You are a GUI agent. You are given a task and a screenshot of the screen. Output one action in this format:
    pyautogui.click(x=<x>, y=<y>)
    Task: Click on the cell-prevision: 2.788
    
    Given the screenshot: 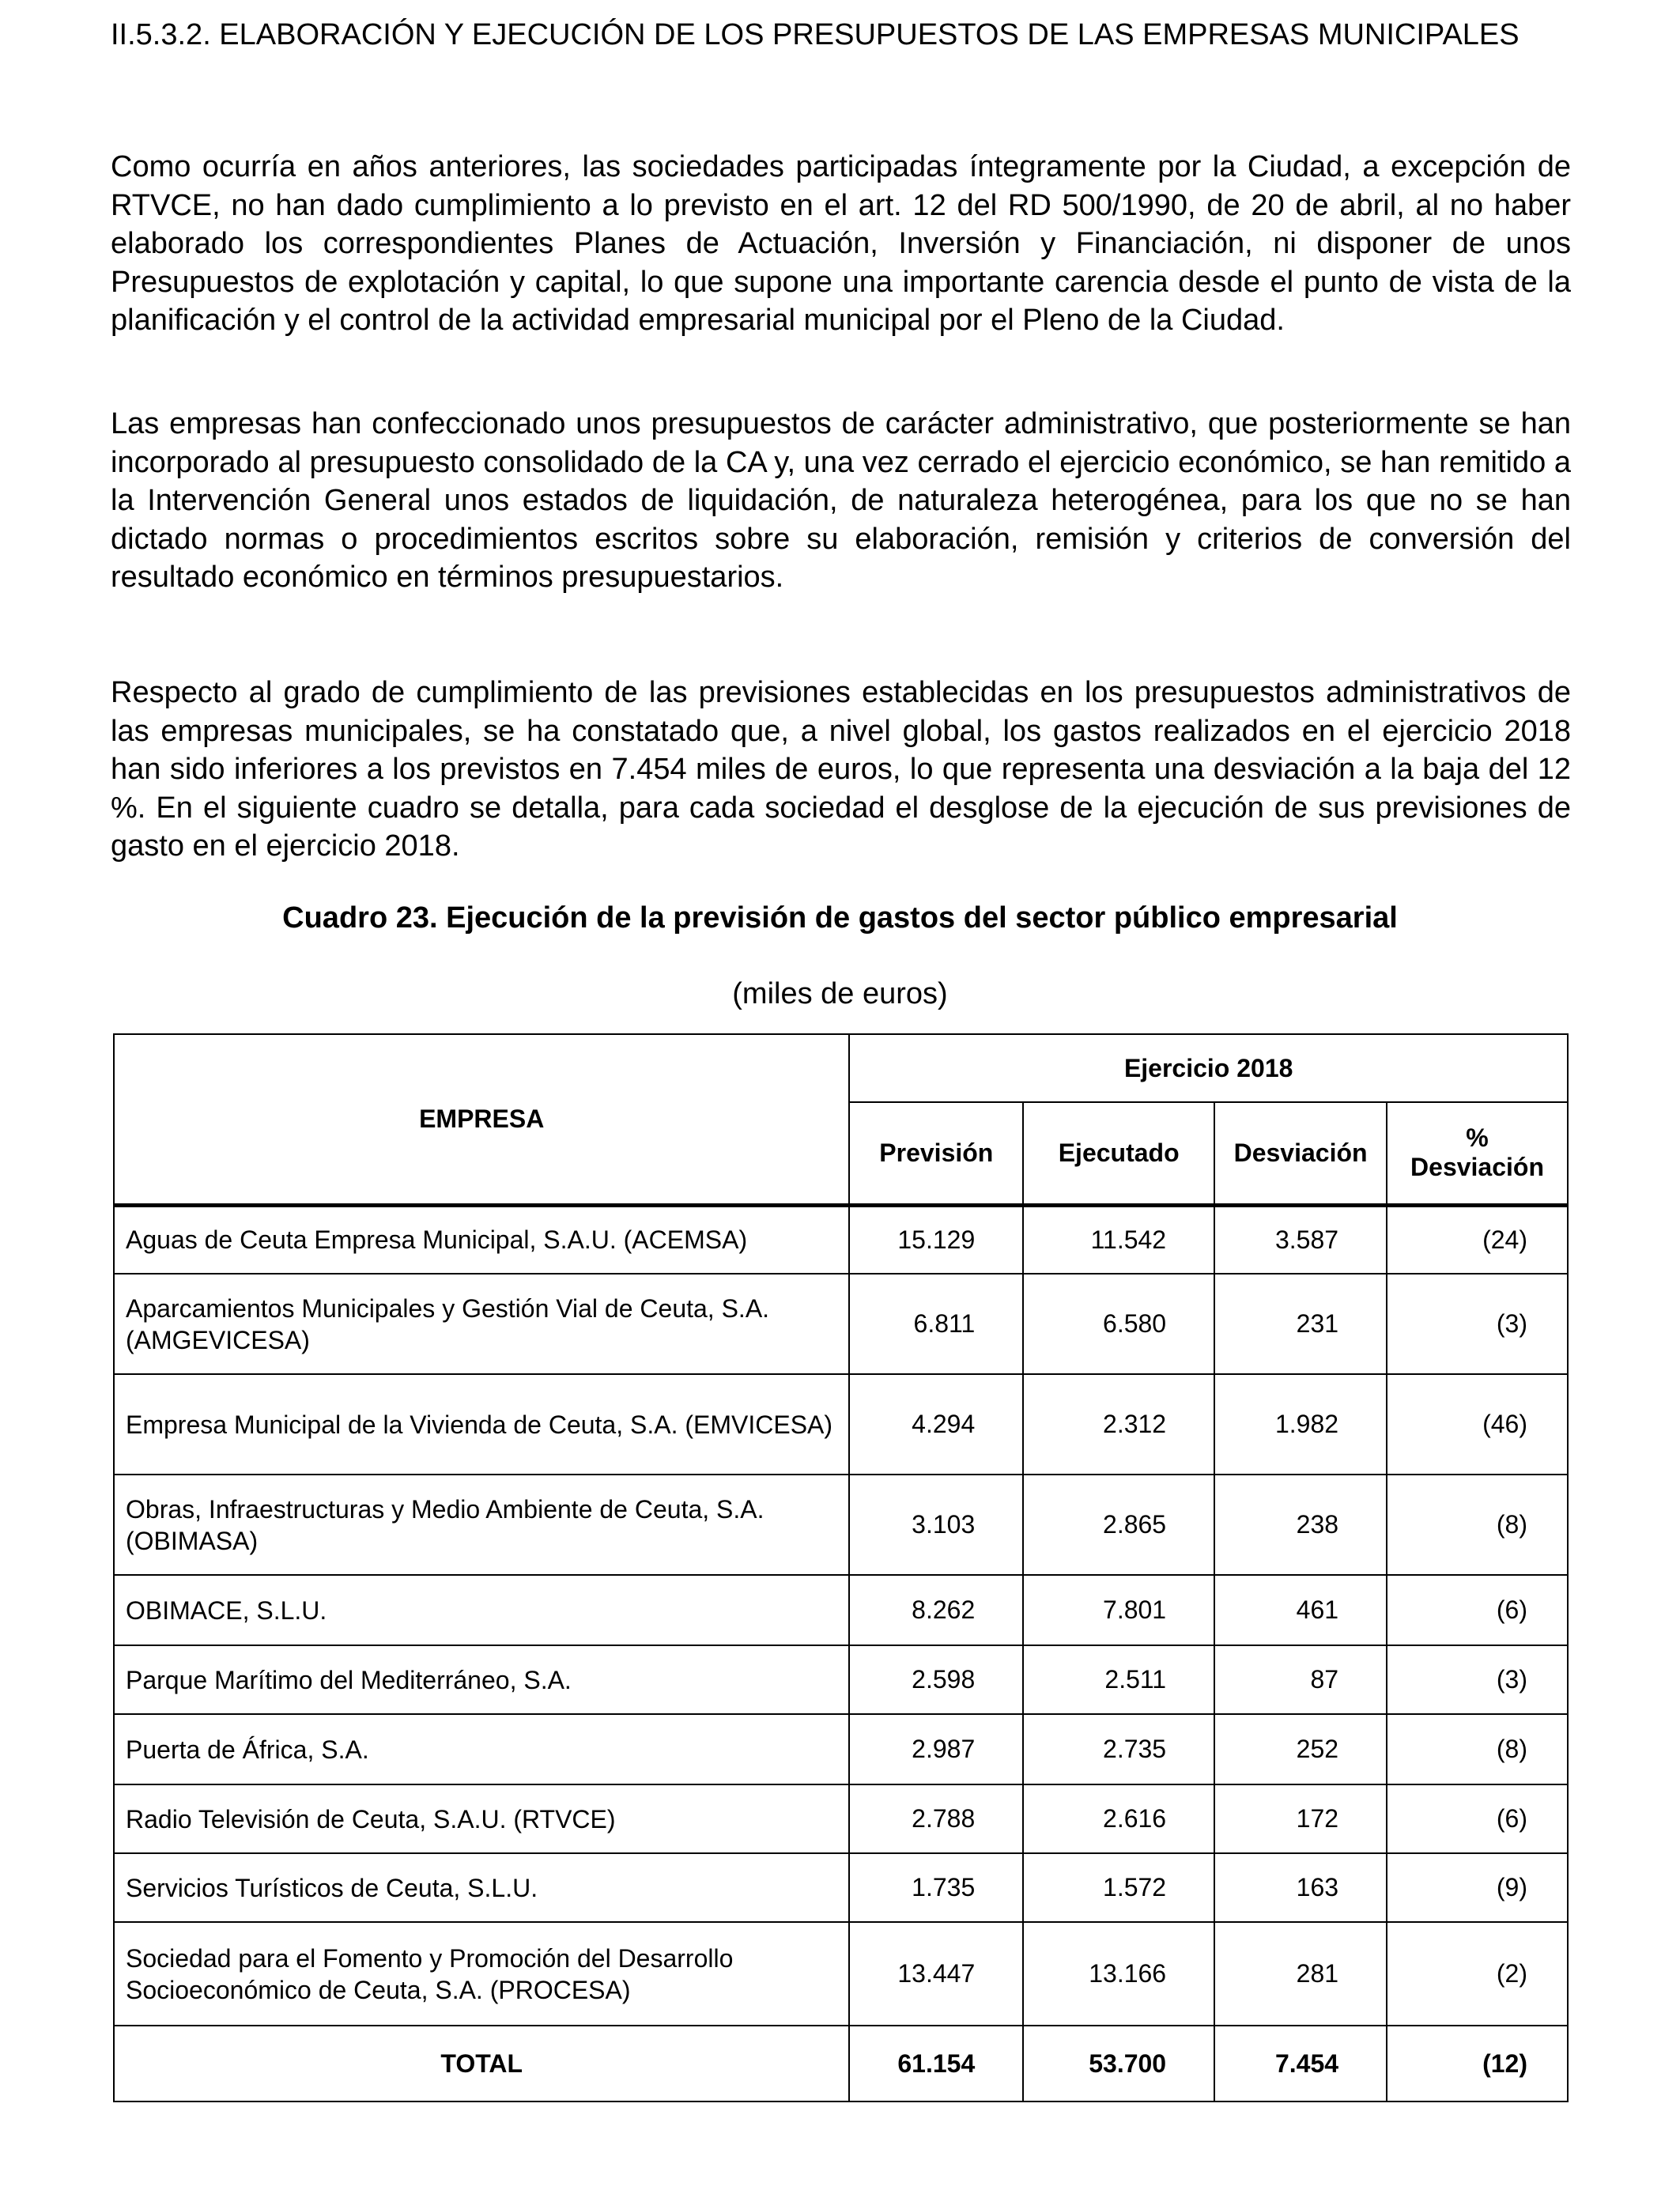 What is the action you would take?
    pyautogui.click(x=936, y=1819)
    